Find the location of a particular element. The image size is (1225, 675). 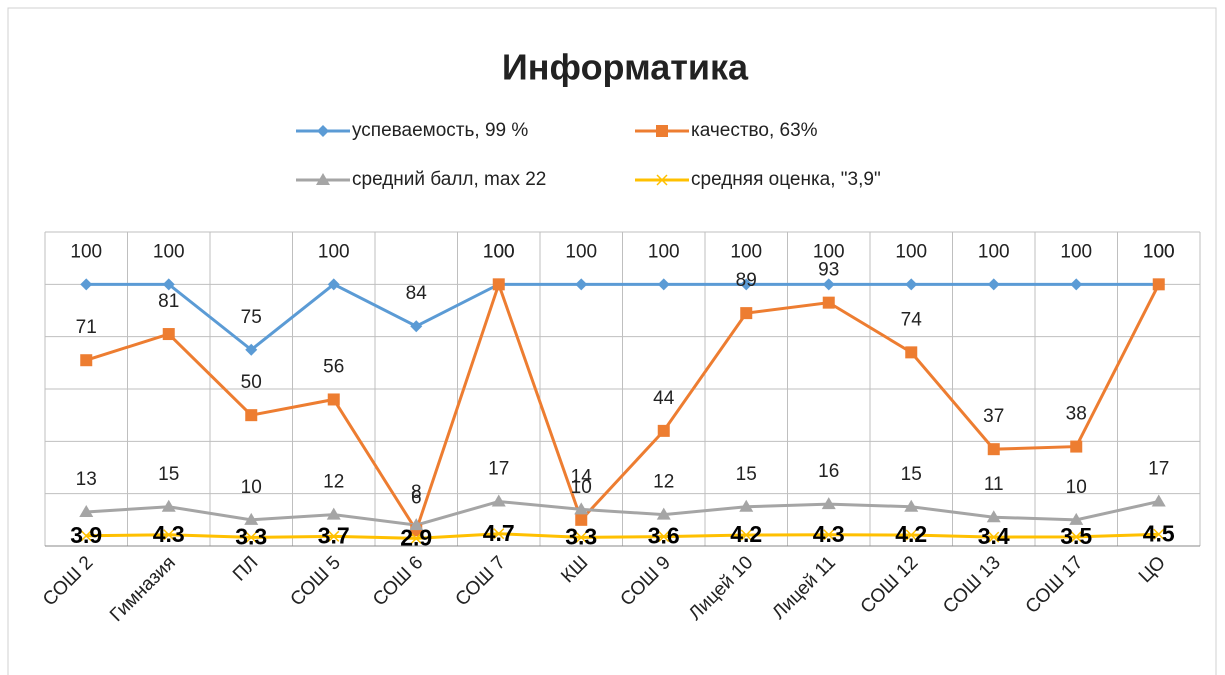

data-label: 71 is located at coordinates (86, 327).